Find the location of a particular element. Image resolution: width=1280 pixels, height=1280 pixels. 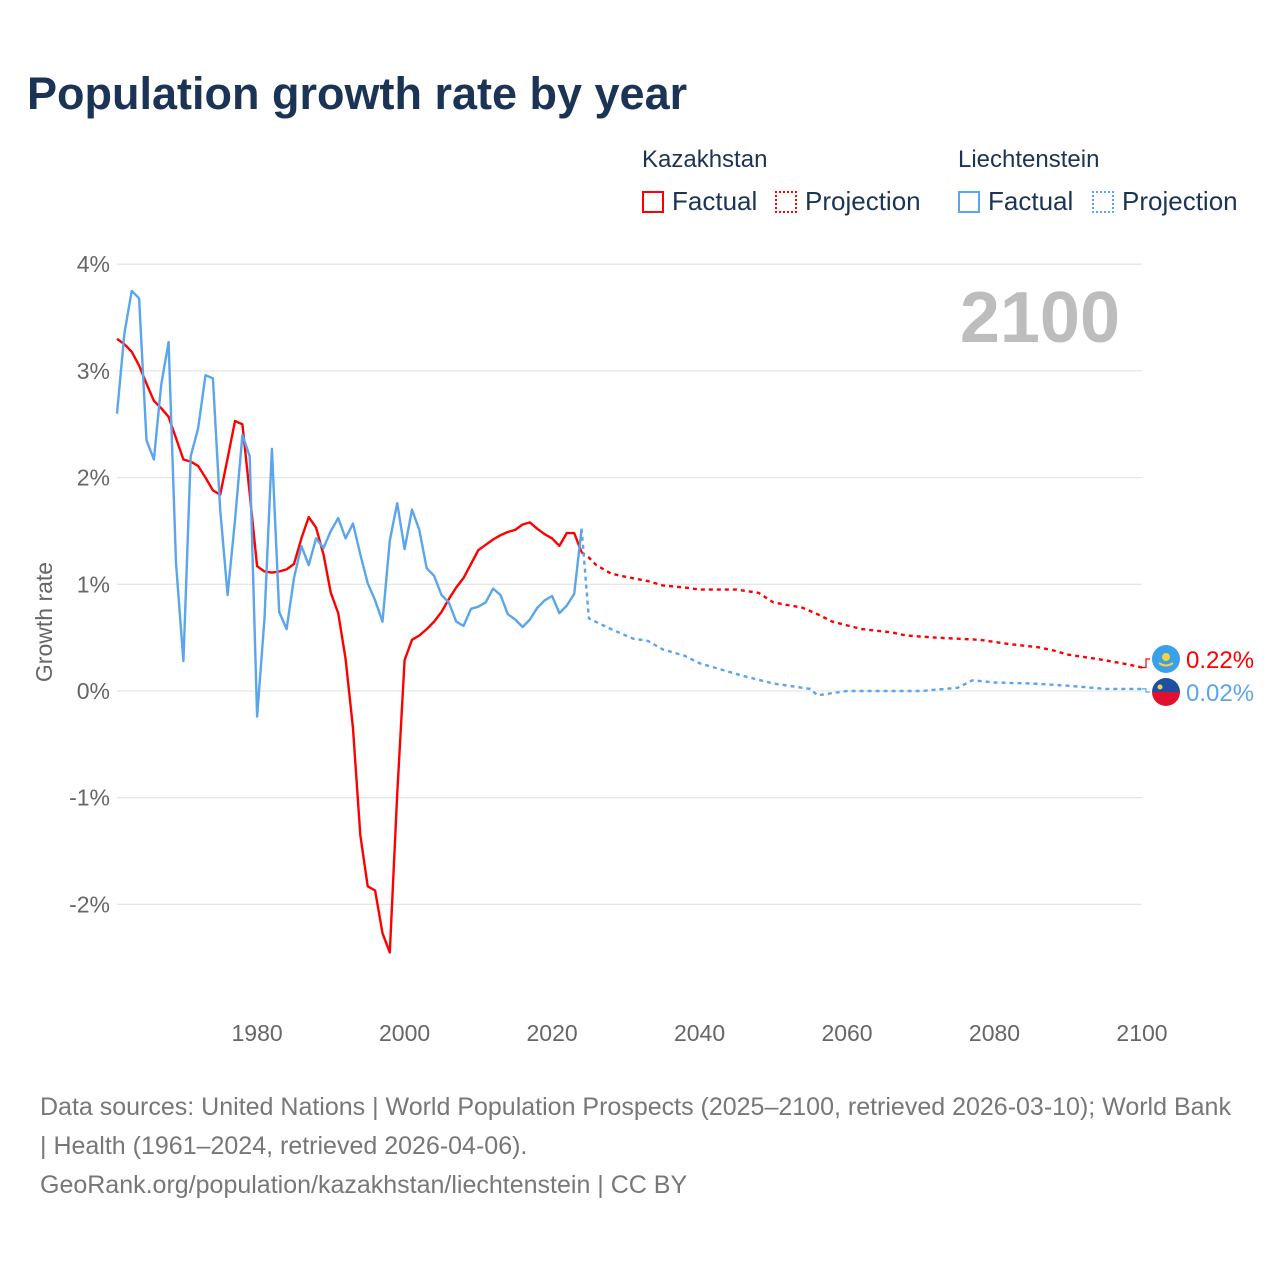

y-tick-label: 4% is located at coordinates (93, 264).